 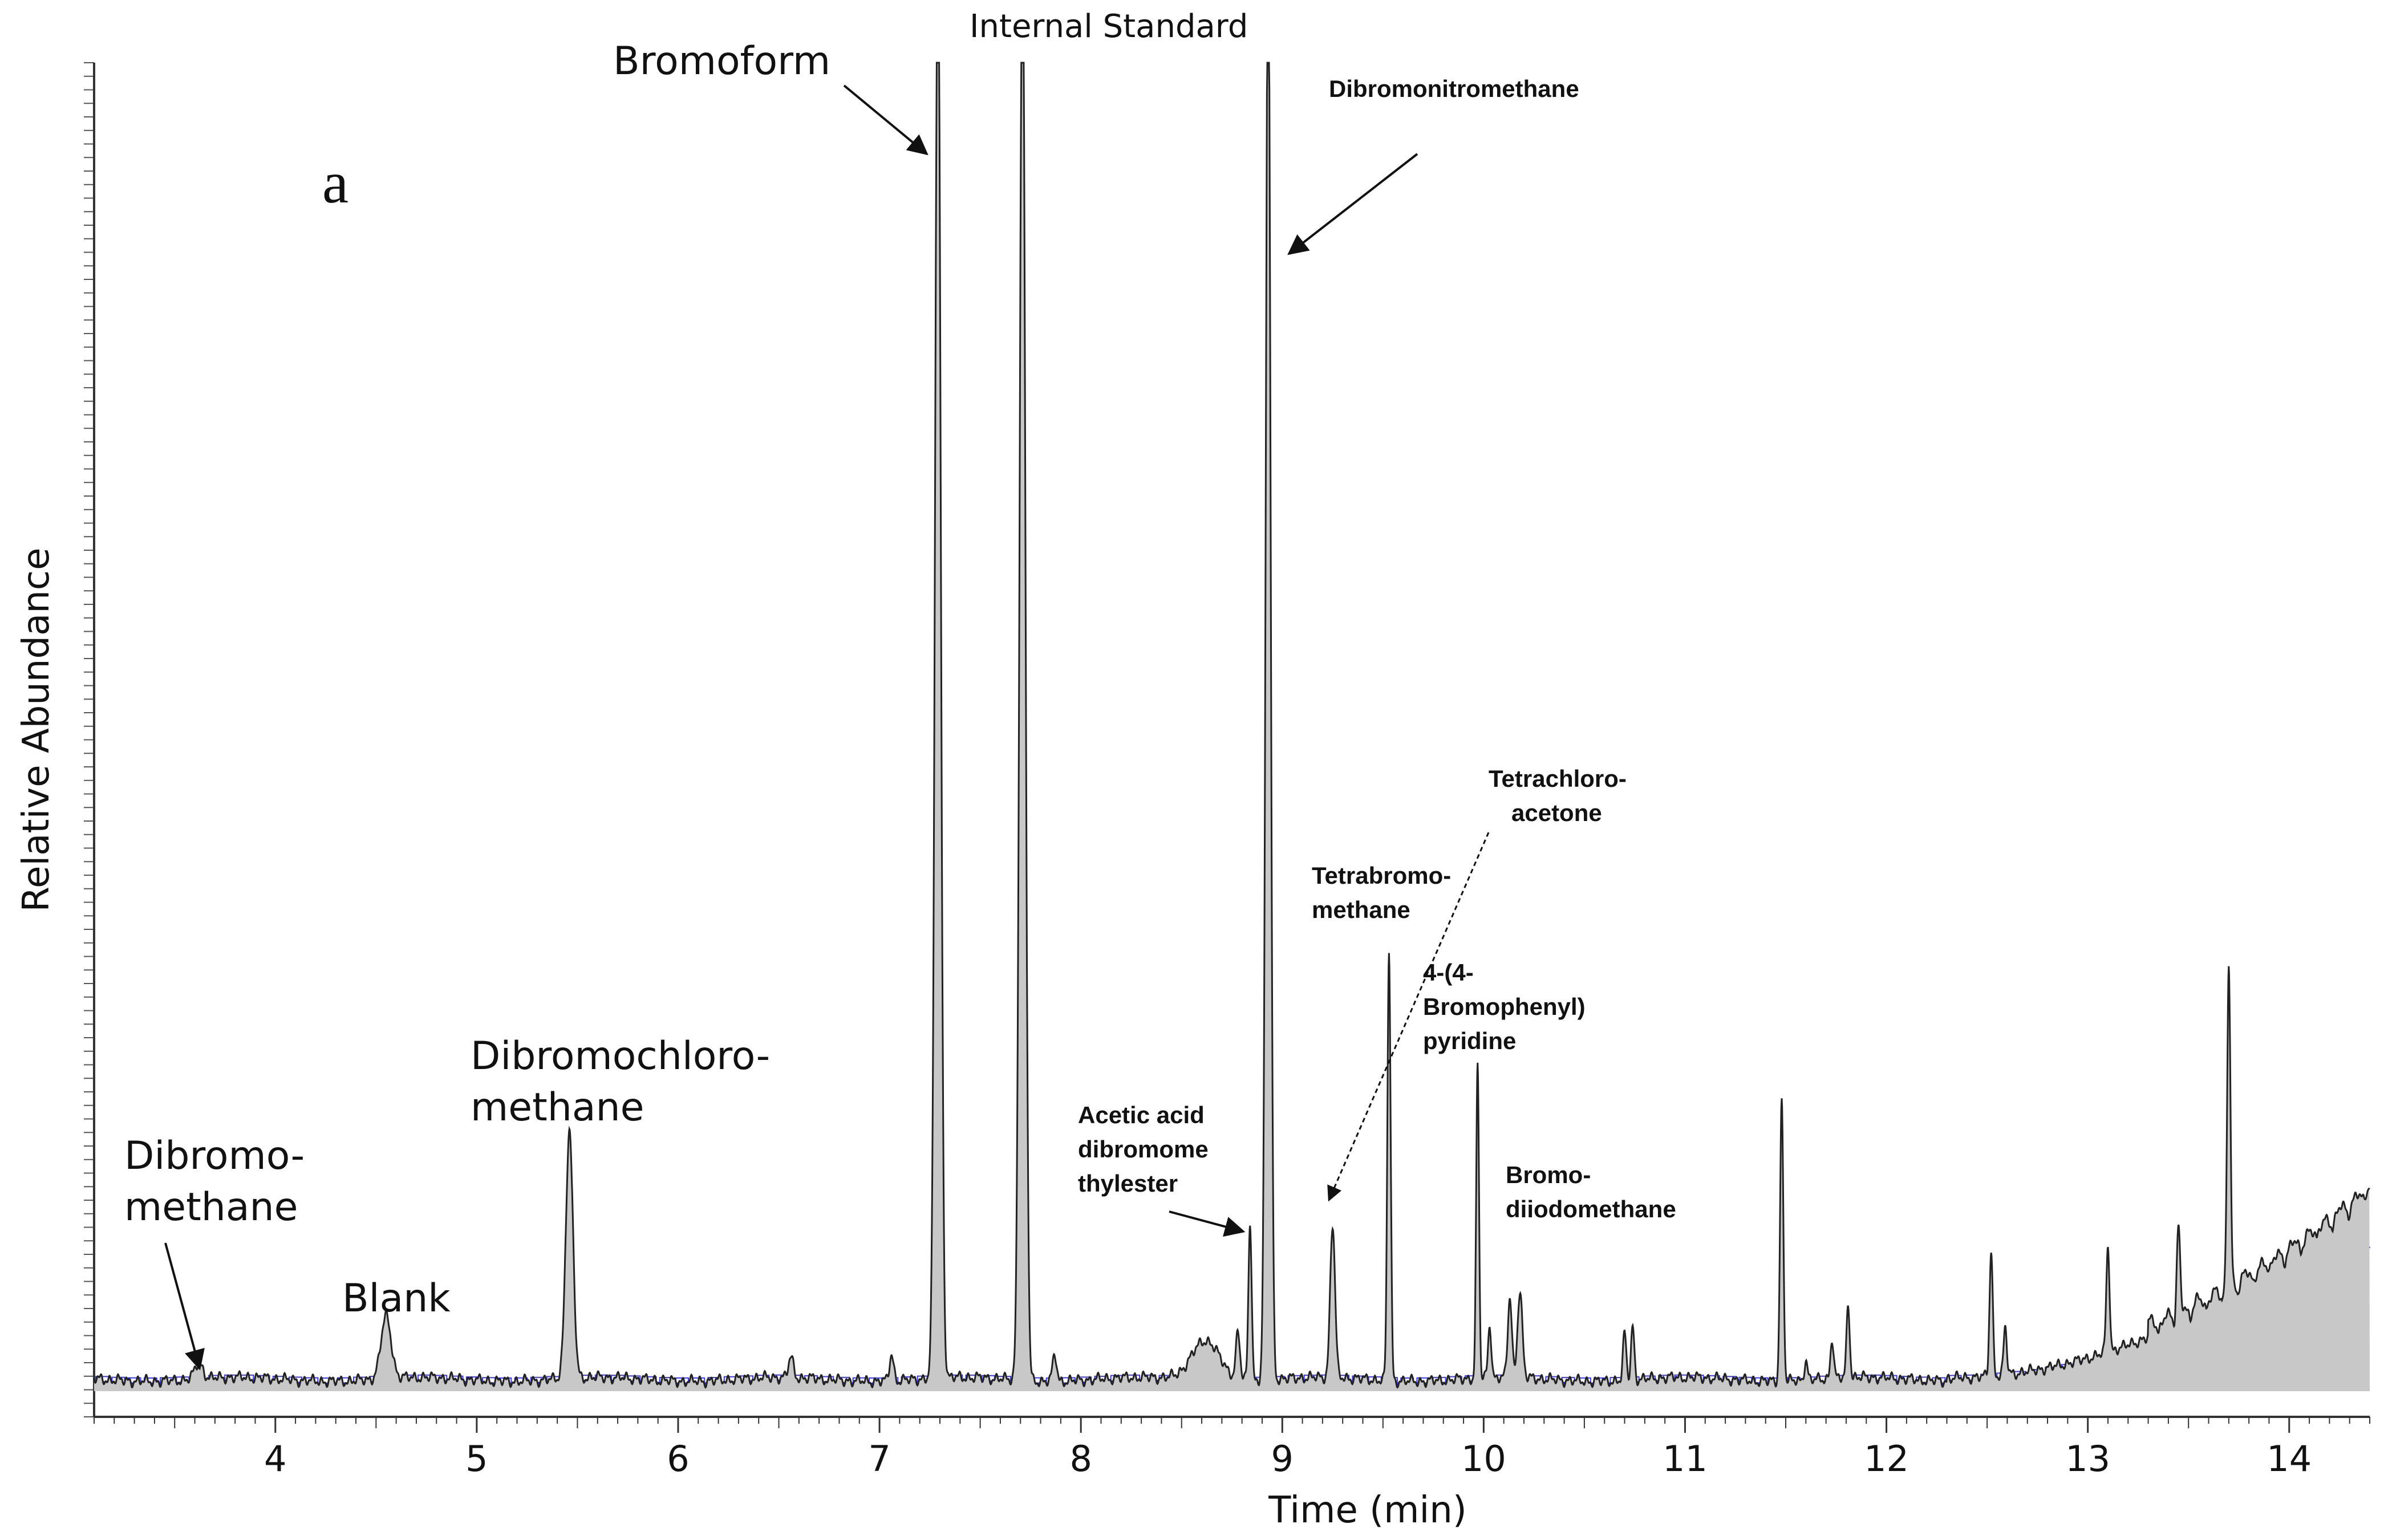 What do you see at coordinates (397, 1298) in the screenshot?
I see `label-blank: Blank` at bounding box center [397, 1298].